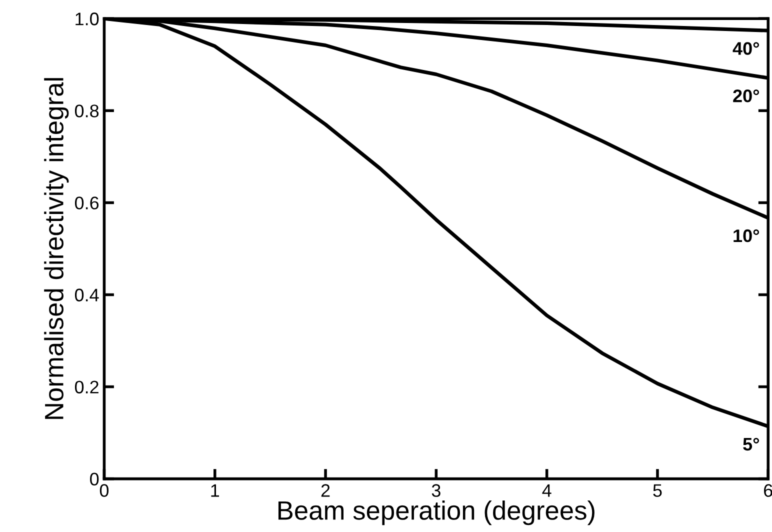 This screenshot has width=772, height=532. Describe the element at coordinates (87, 19) in the screenshot. I see `y-tick-label: 1.0` at that location.